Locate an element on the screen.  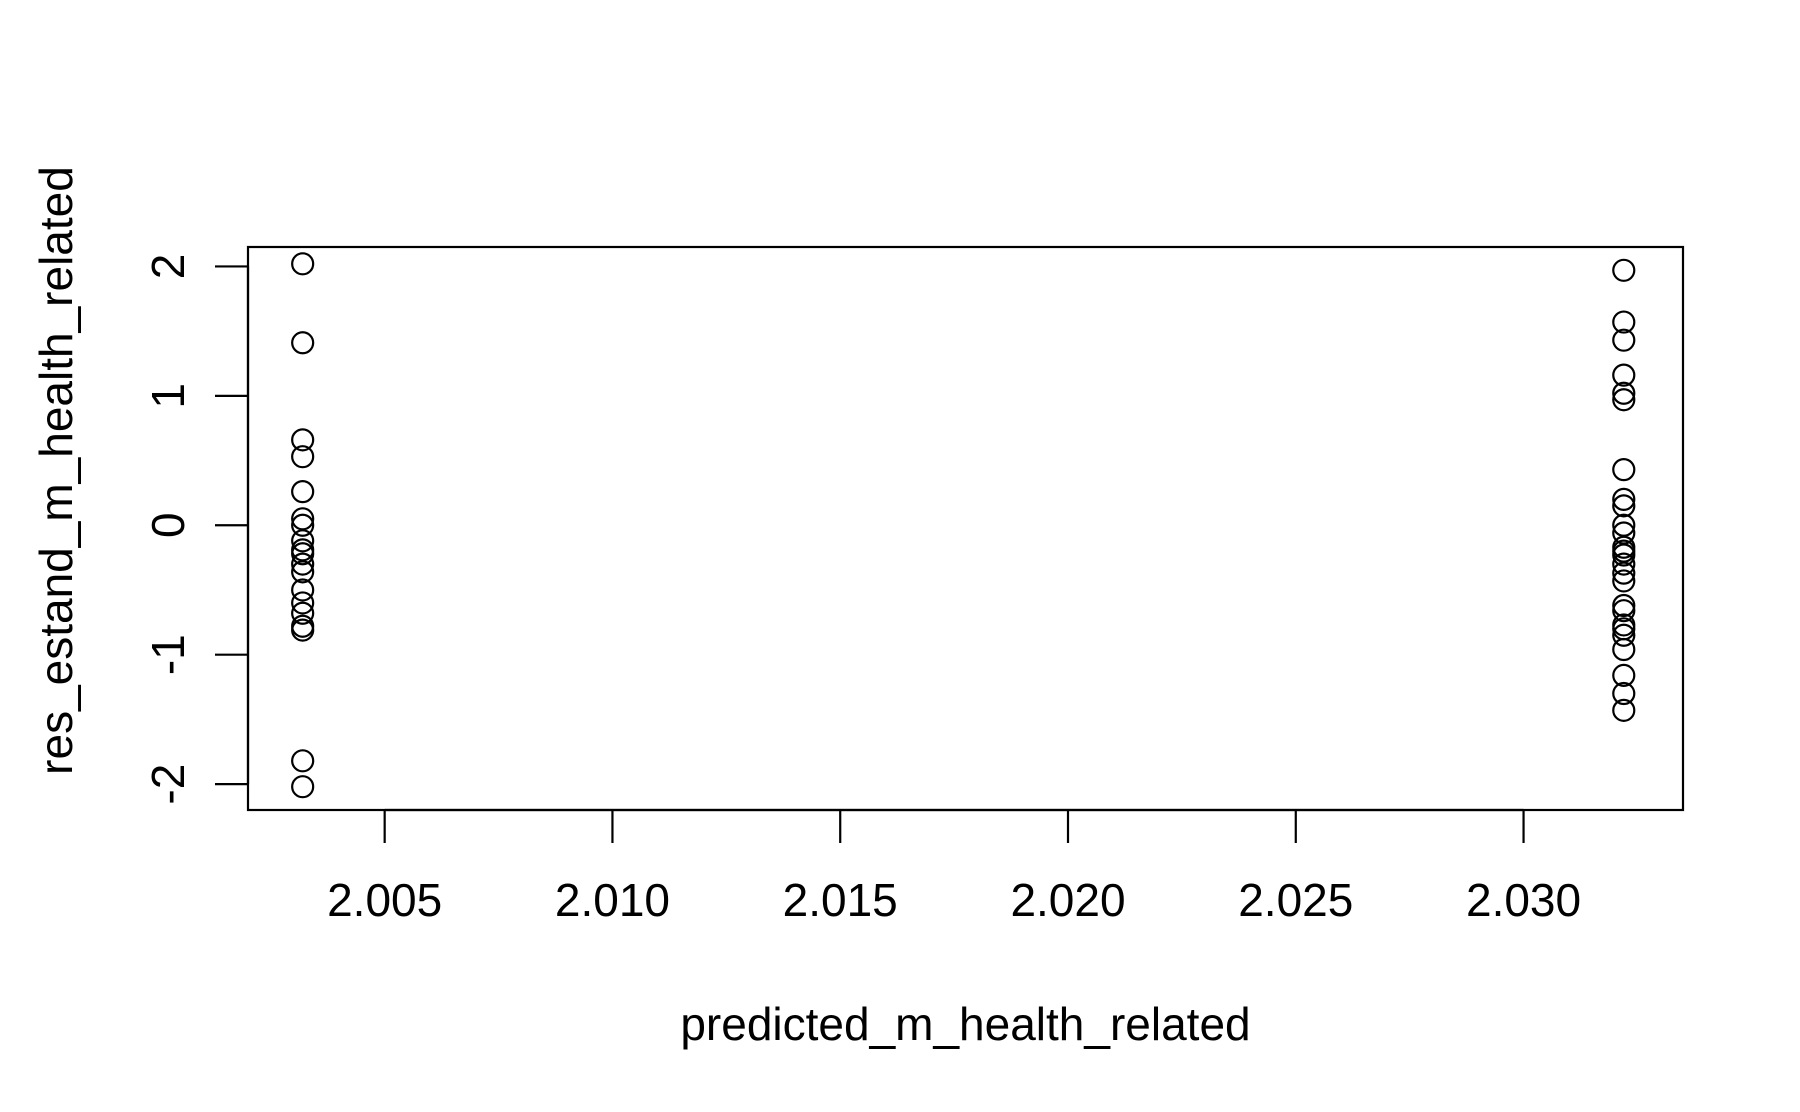
x-tick-label: 2.025 is located at coordinates (1295, 900).